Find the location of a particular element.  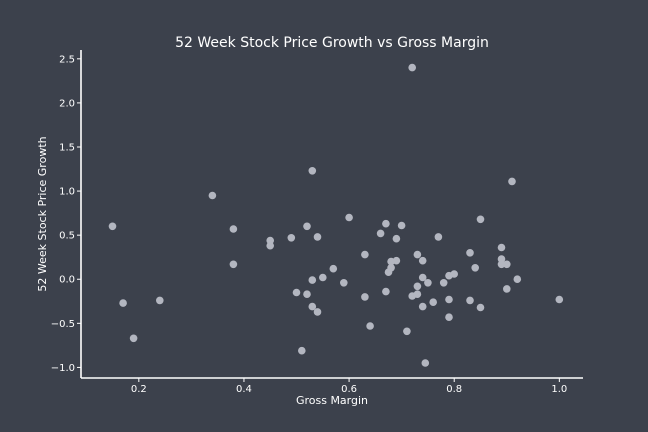

y-tick-label: 0.5 is located at coordinates (67, 236).